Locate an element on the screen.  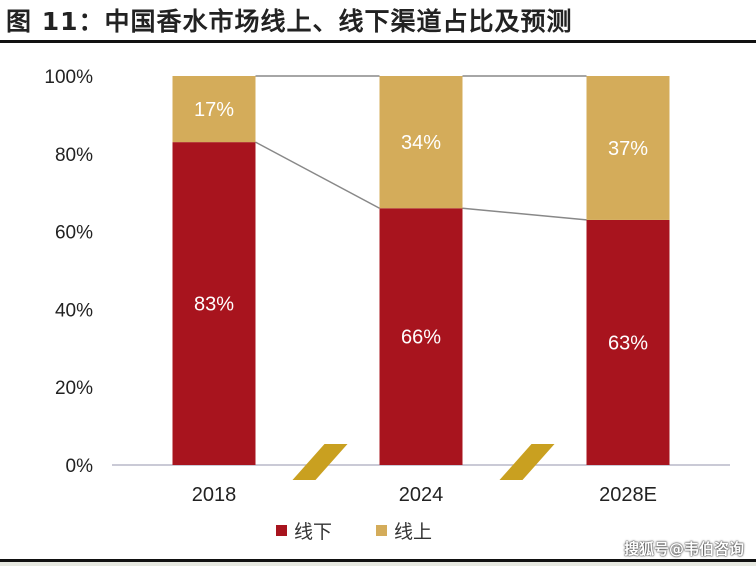
y-tick-label: 0% is located at coordinates (80, 466).